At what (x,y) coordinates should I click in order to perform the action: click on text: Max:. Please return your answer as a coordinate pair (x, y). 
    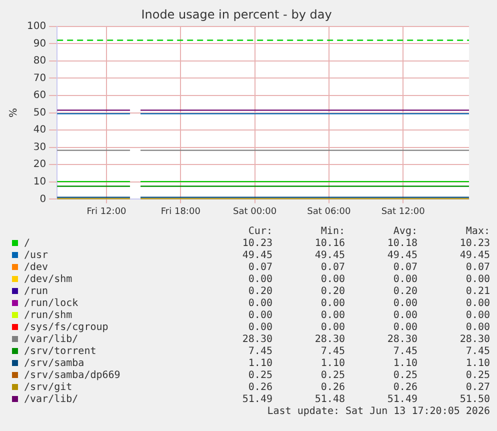
    Looking at the image, I should click on (477, 232).